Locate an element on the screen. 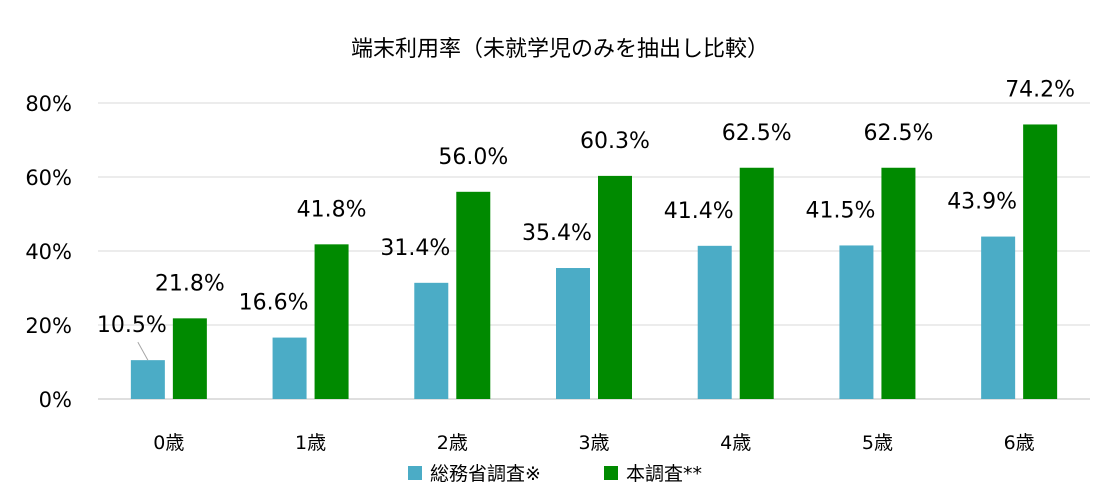 This screenshot has width=1120, height=502. x-tick-label: 6歳 is located at coordinates (1019, 443).